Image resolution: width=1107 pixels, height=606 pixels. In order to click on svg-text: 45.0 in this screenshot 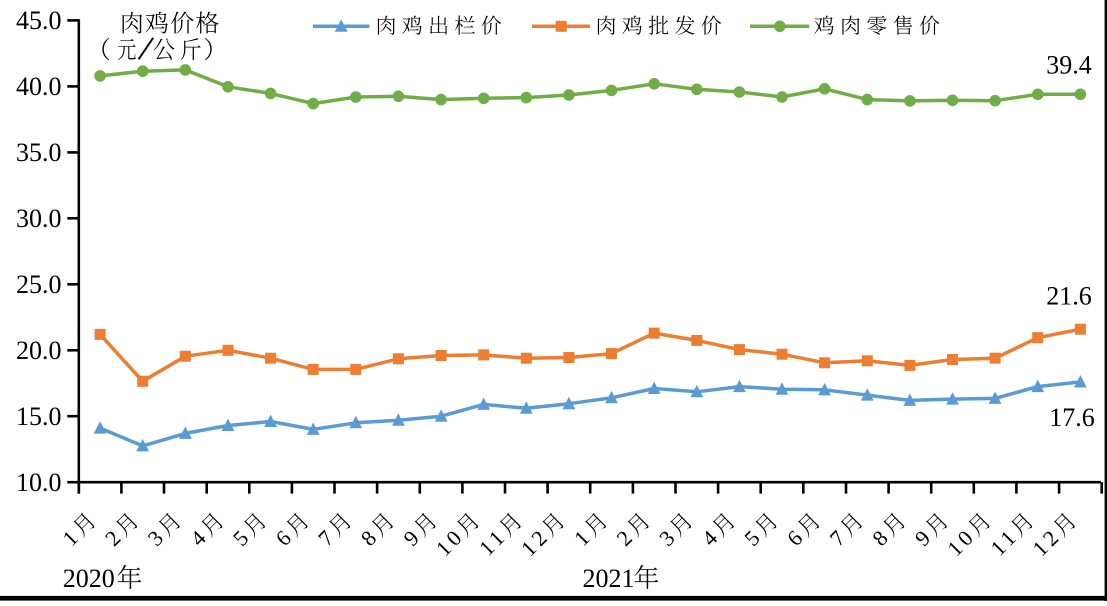, I will do `click(39, 20)`.